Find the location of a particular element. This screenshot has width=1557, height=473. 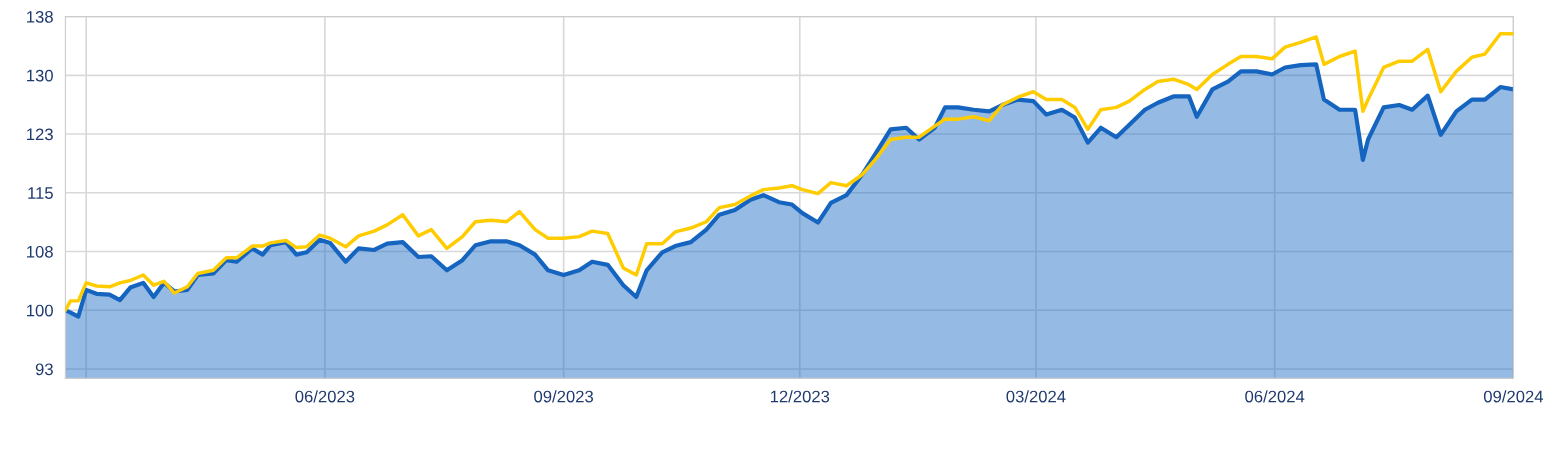

y-tick-label: 108 is located at coordinates (40, 251).